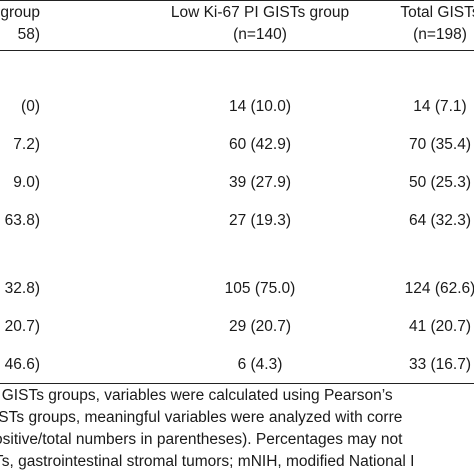  What do you see at coordinates (260, 144) in the screenshot?
I see `row2-low-ki67: 60 (42.9)` at bounding box center [260, 144].